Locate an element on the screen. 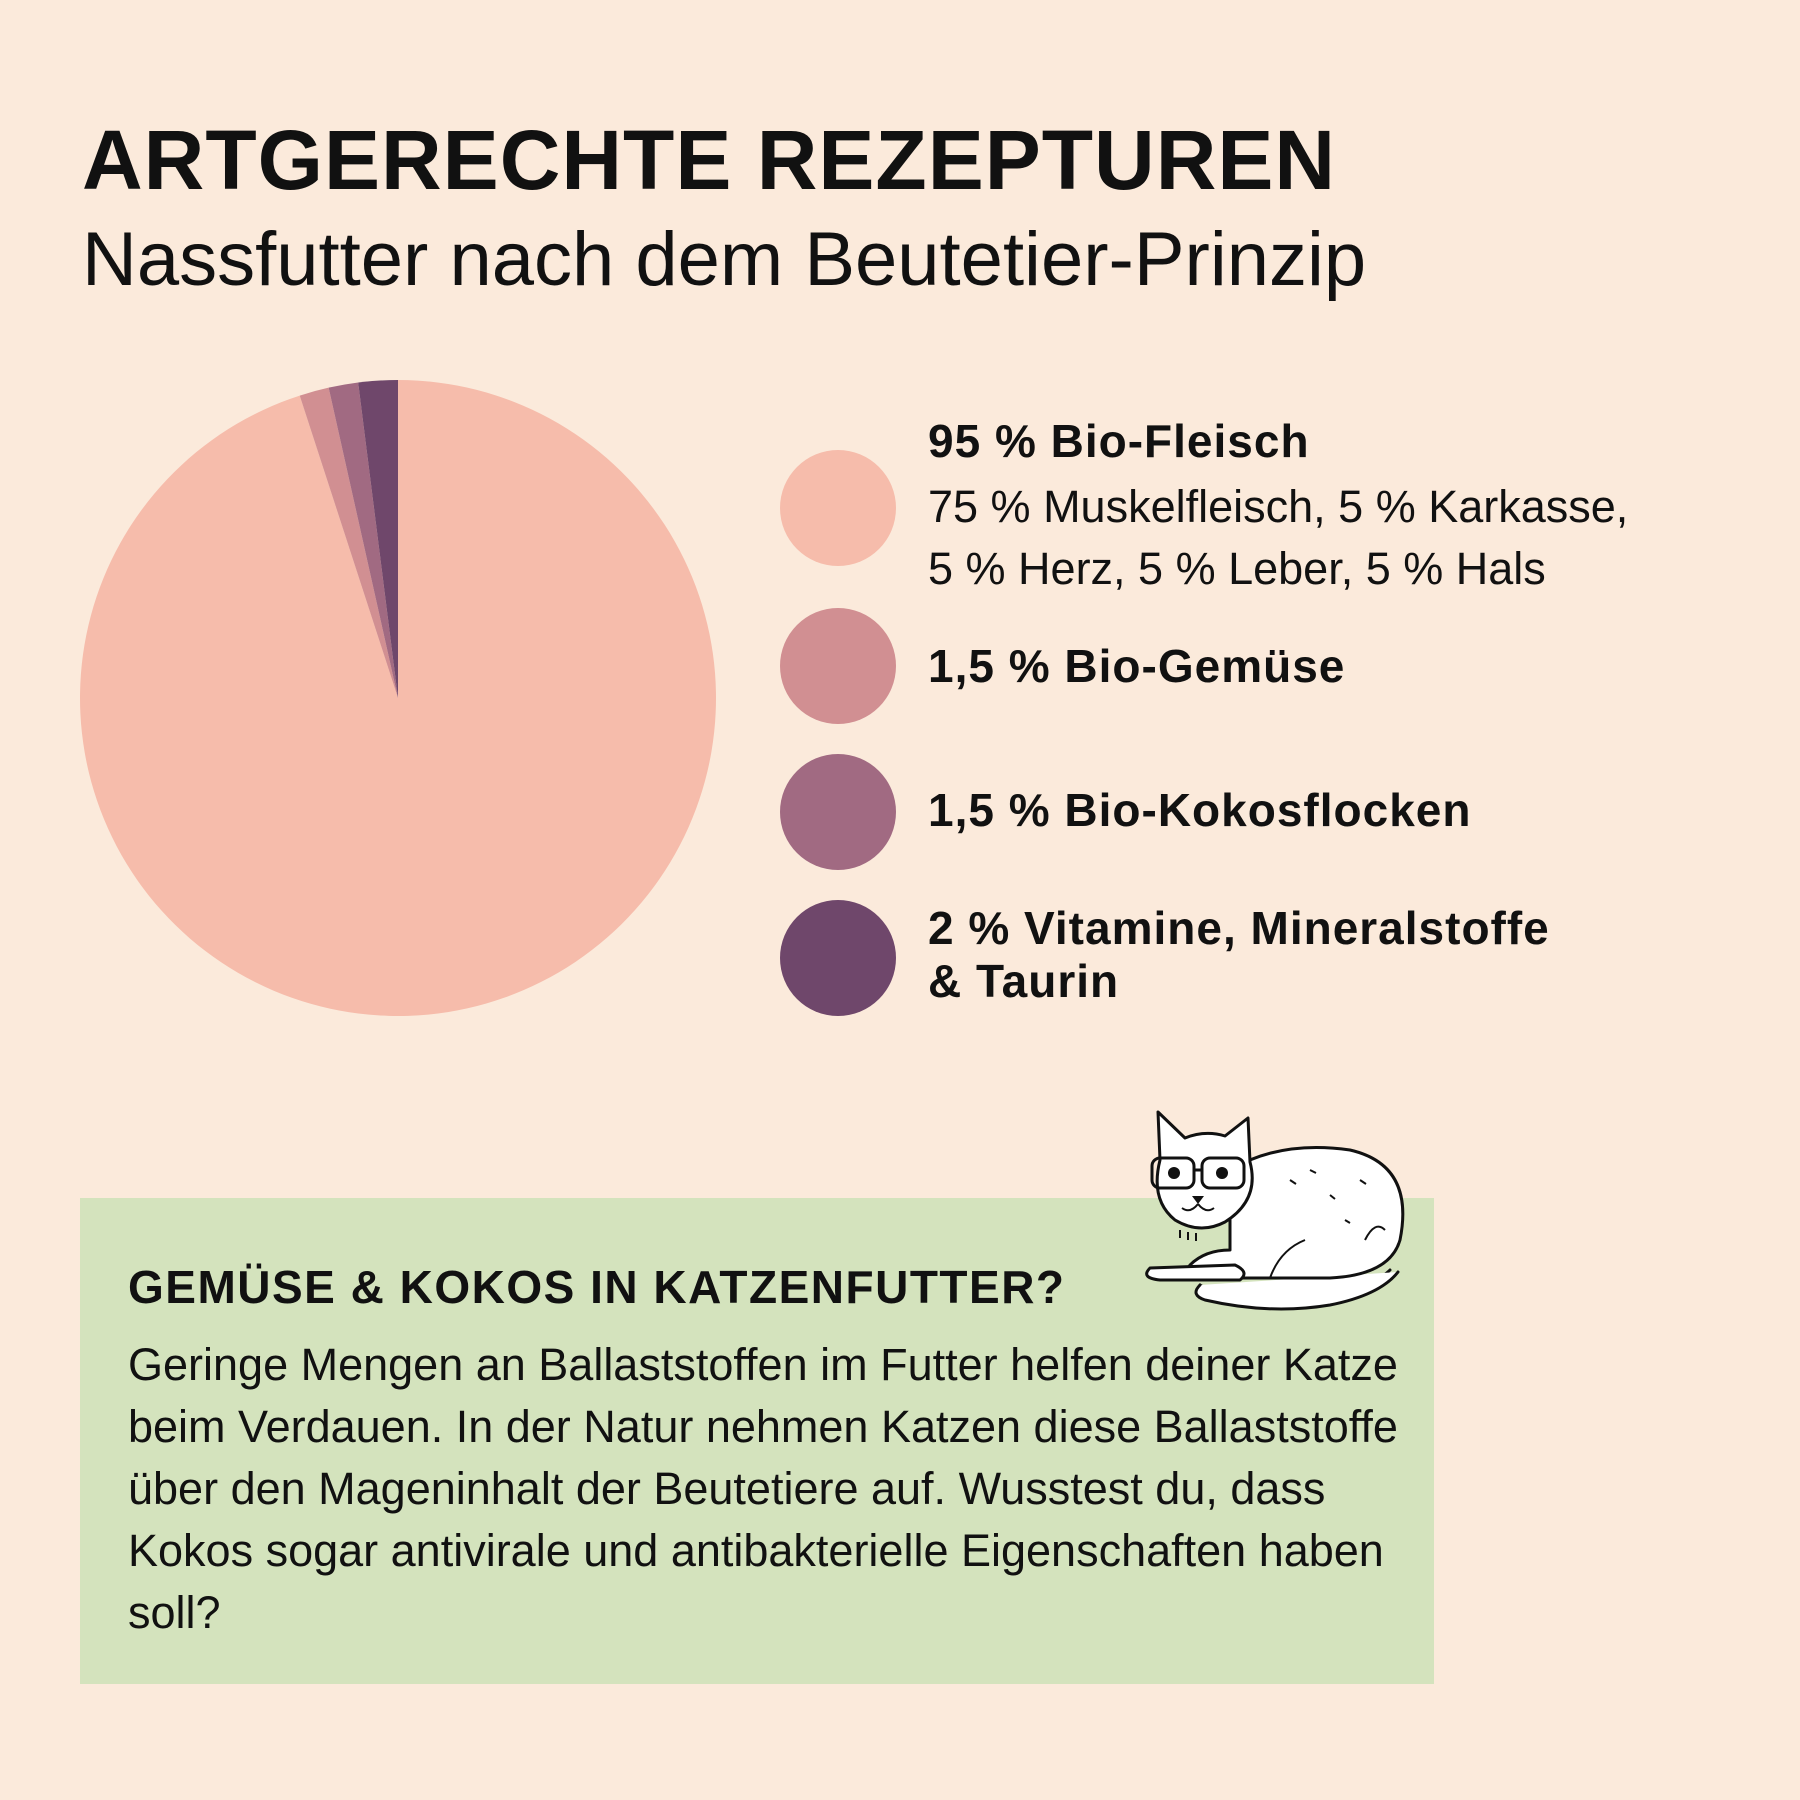 The width and height of the screenshot is (1800, 1800). legend-label-vitamine-line-1: 2 % Vitamine, Mineralstoffe is located at coordinates (1239, 928).